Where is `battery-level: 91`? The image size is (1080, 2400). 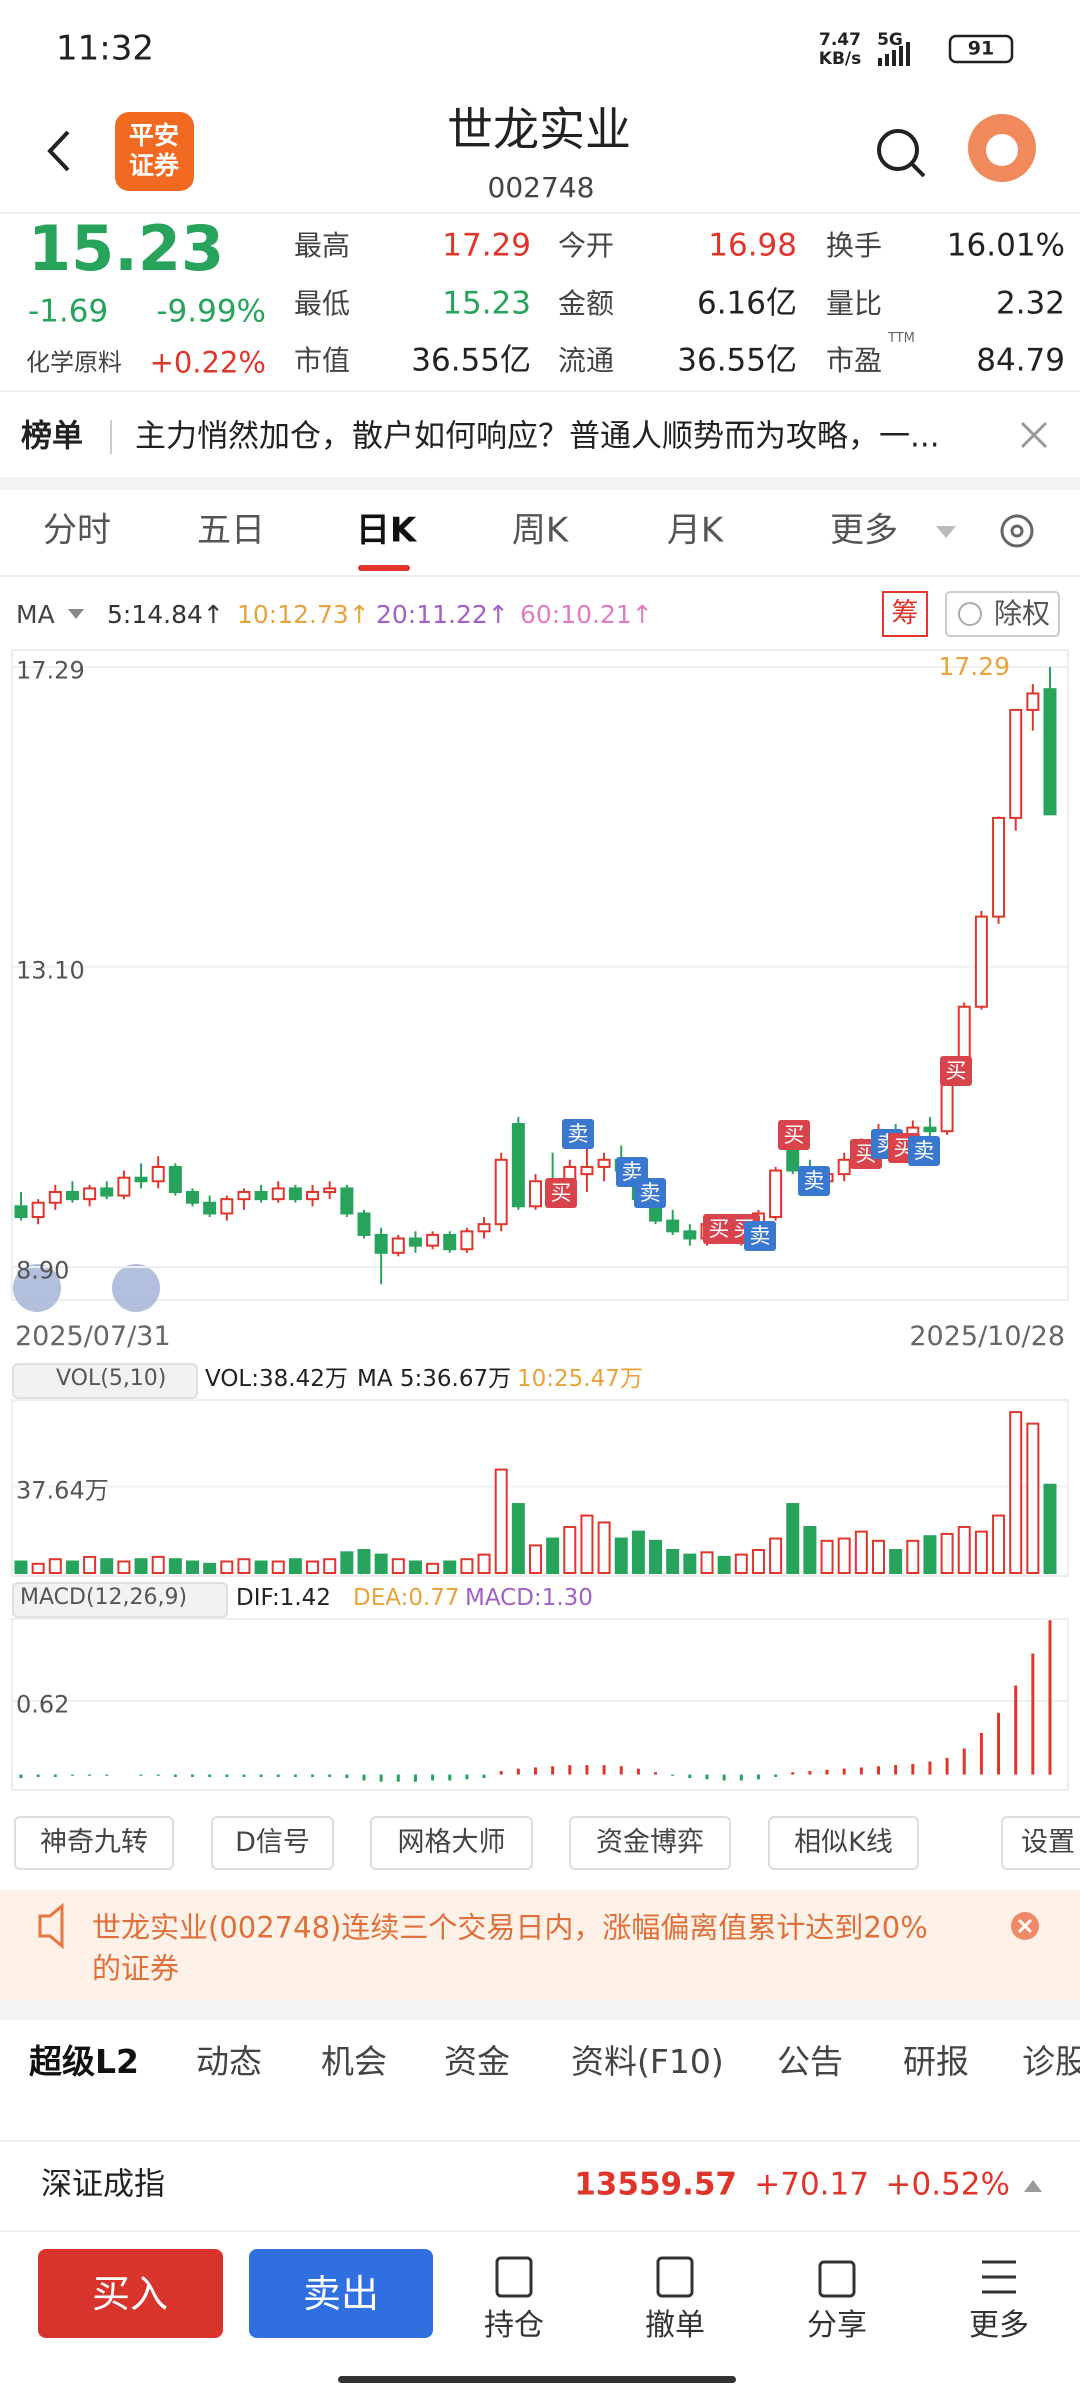
battery-level: 91 is located at coordinates (981, 48).